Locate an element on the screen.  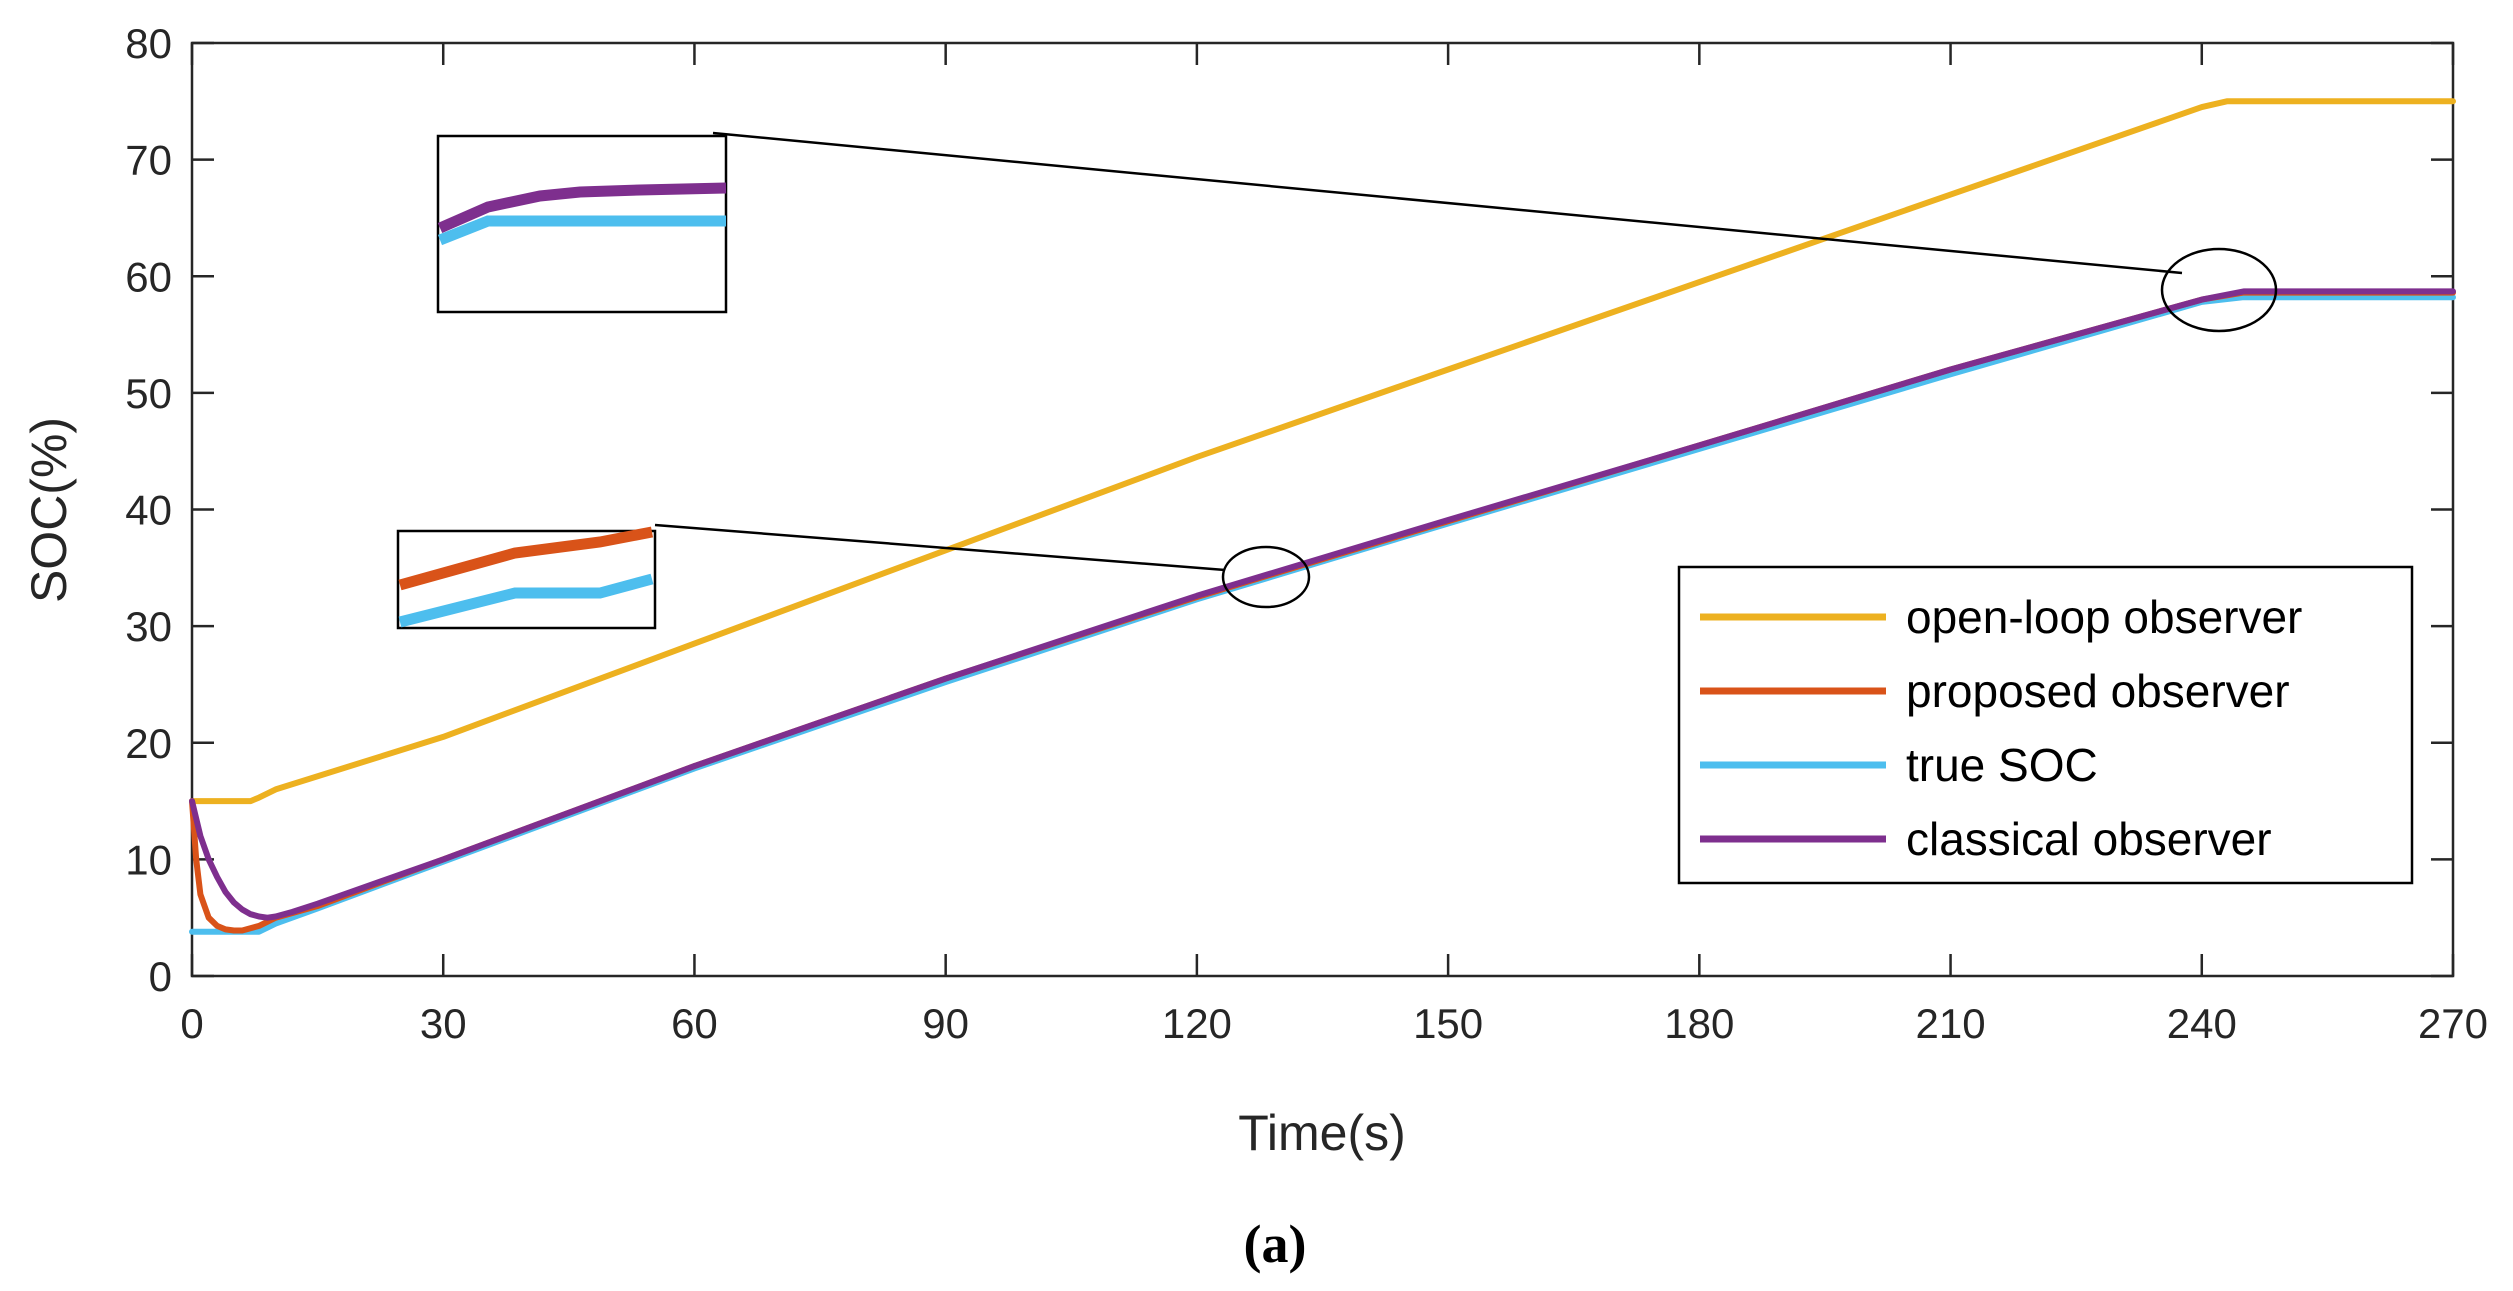
x-tick-label: 120 is located at coordinates (1197, 1023).